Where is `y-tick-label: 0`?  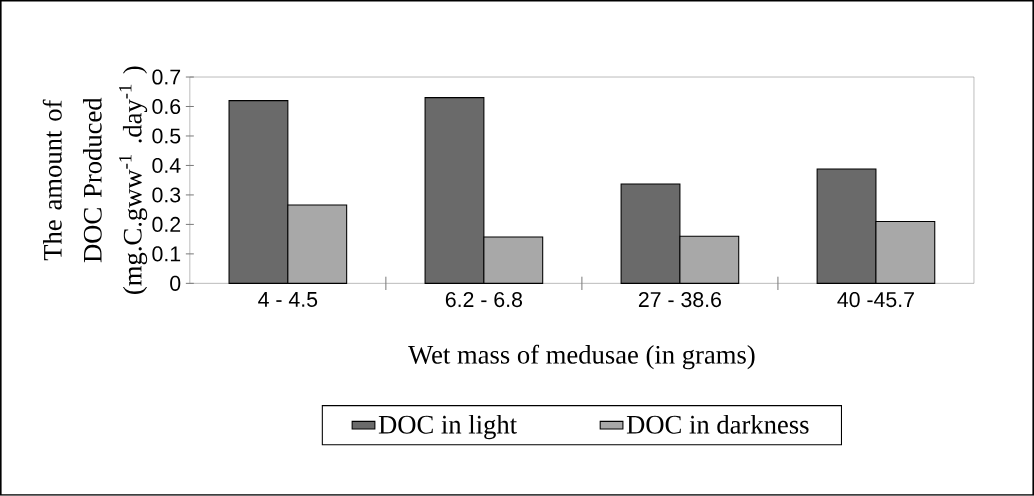
y-tick-label: 0 is located at coordinates (175, 283).